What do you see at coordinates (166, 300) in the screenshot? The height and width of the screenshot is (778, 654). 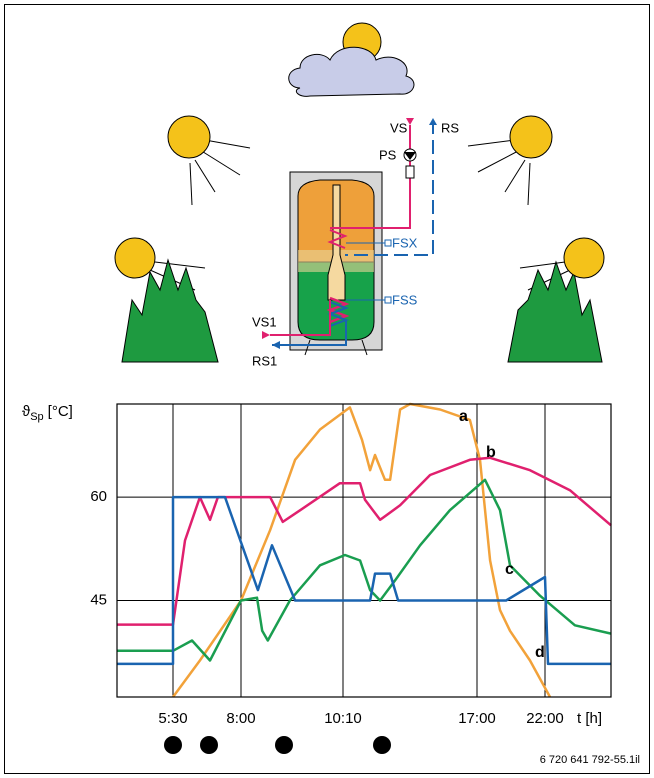 I see `mountain-left` at bounding box center [166, 300].